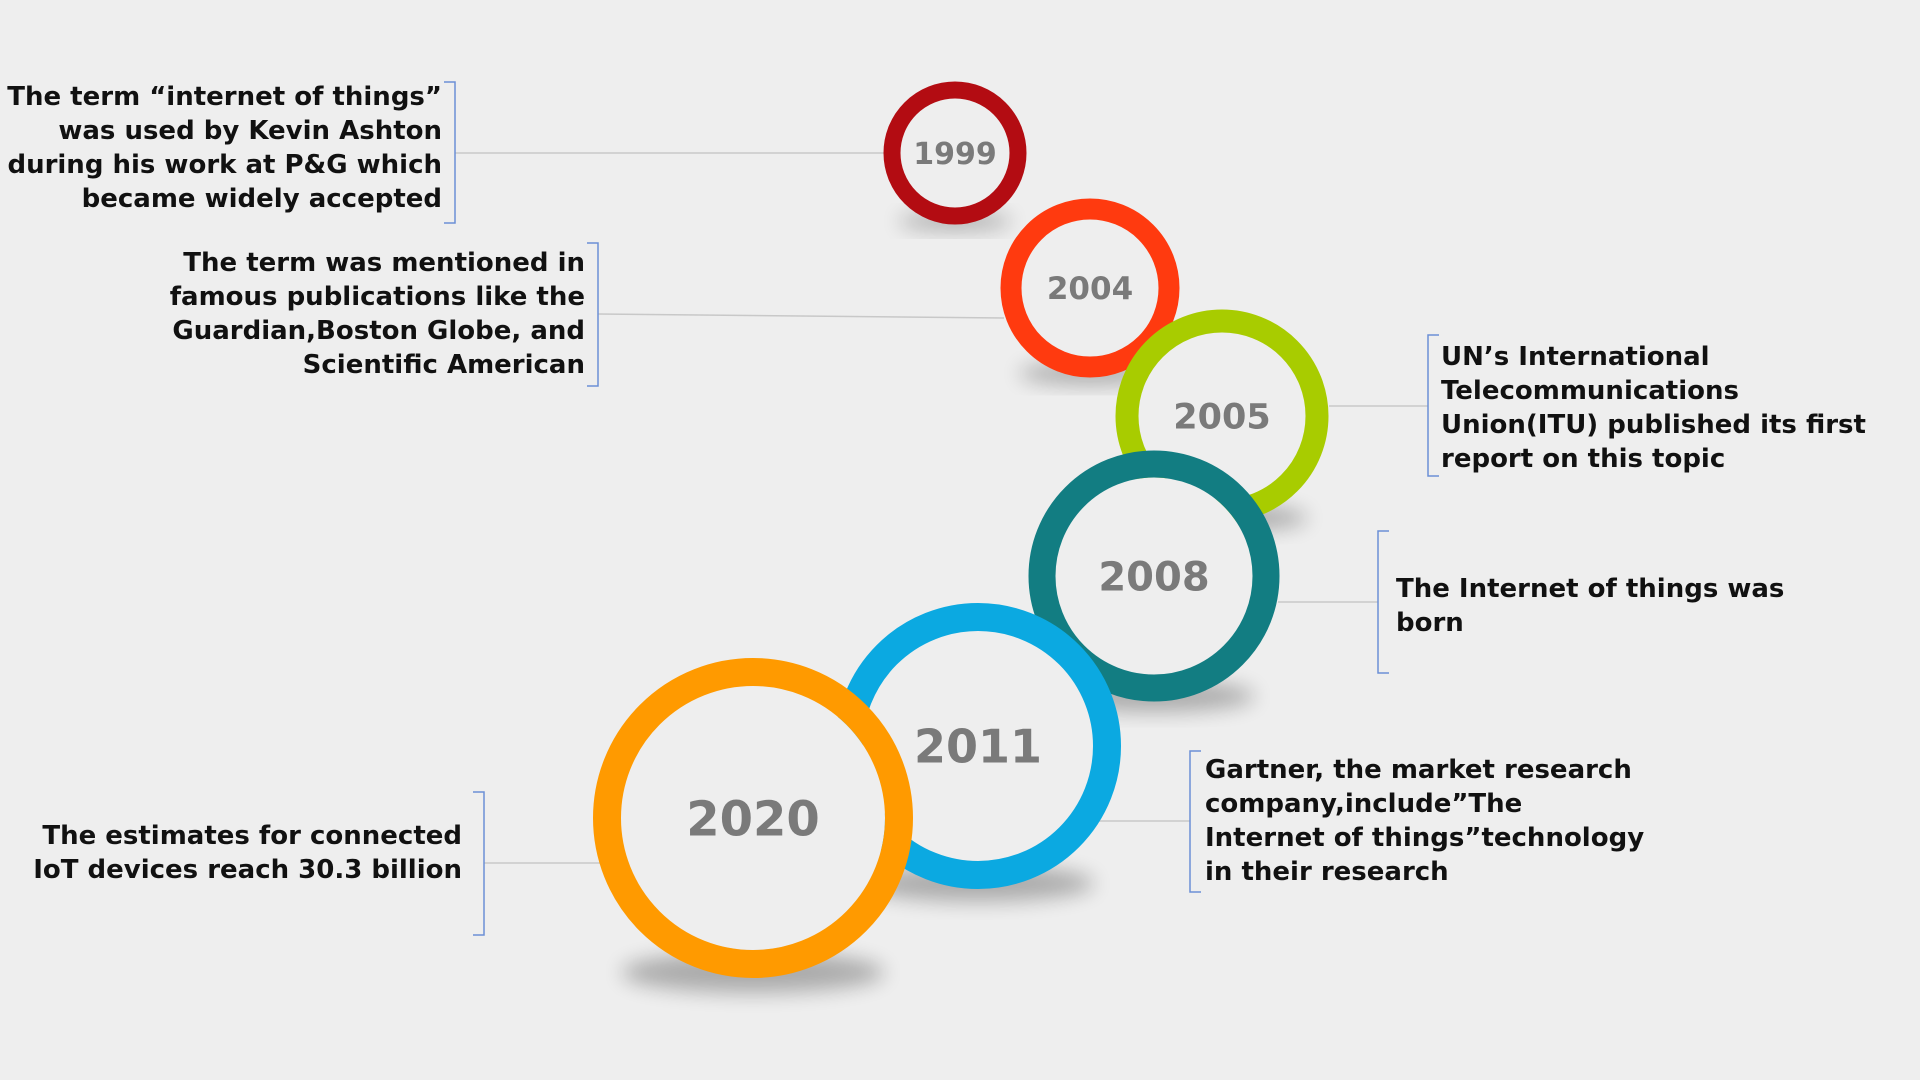 This screenshot has width=1920, height=1080. I want to click on ring-2020, so click(753, 818).